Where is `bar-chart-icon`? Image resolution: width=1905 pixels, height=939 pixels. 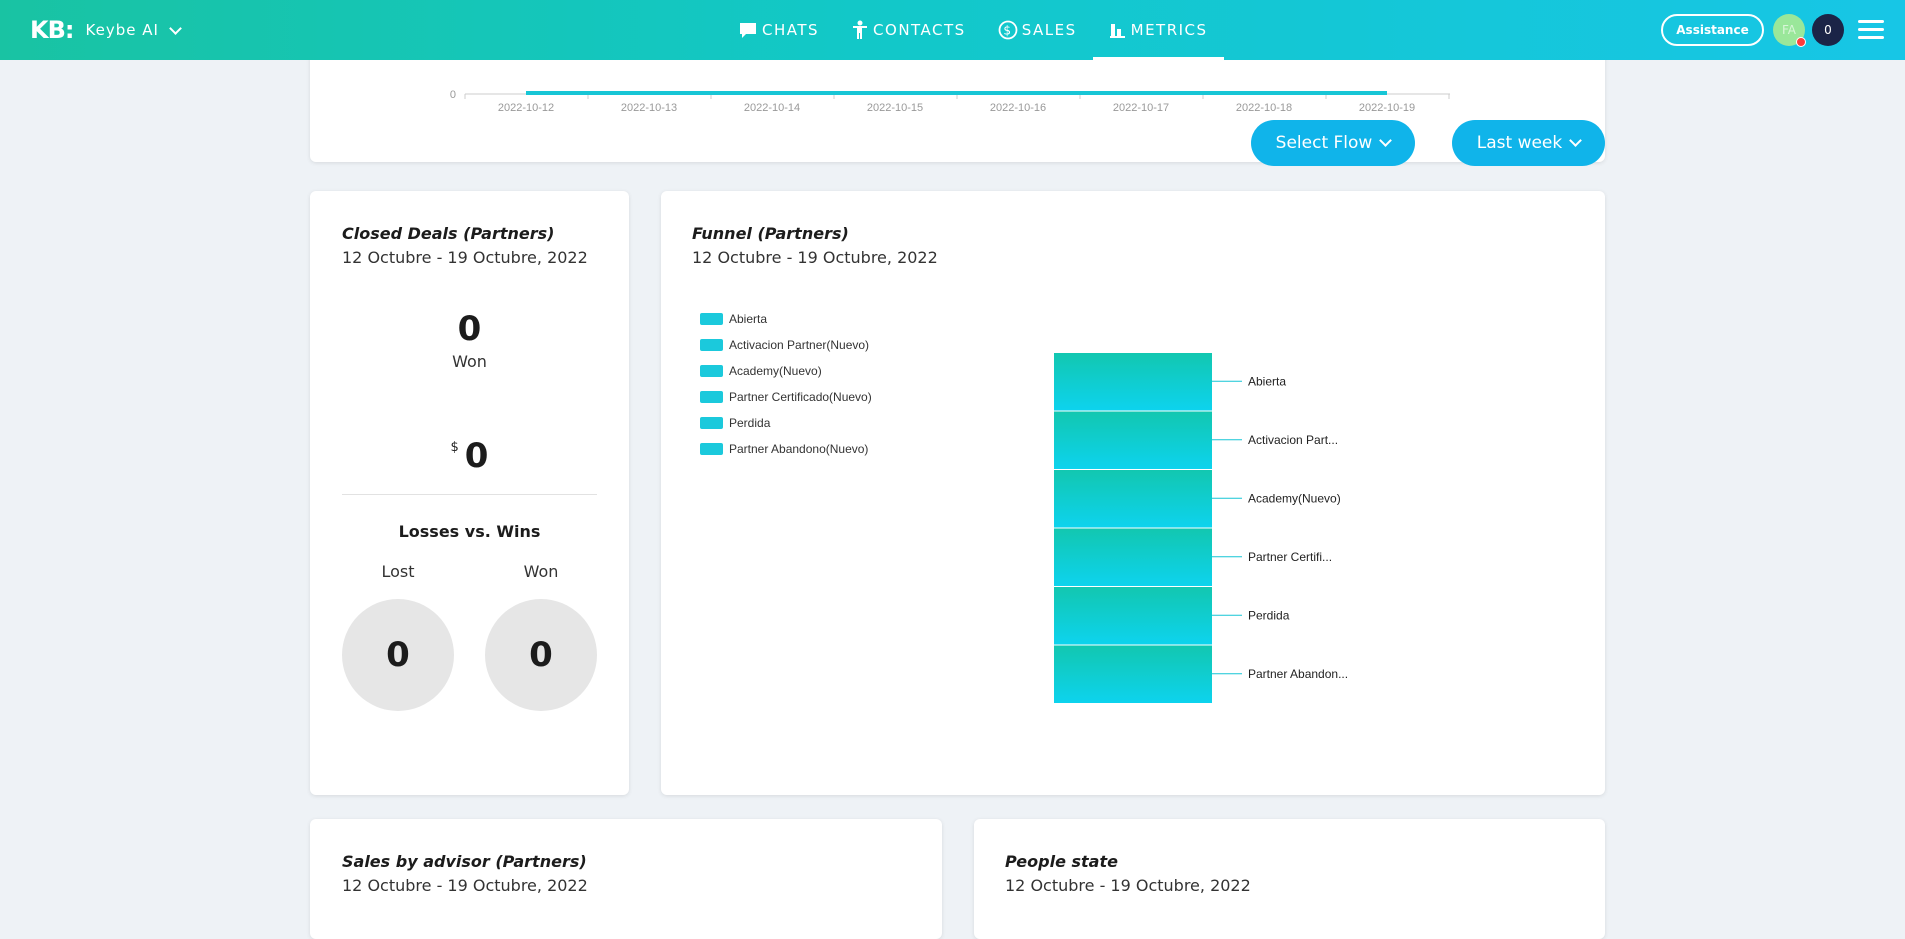 bar-chart-icon is located at coordinates (1117, 31).